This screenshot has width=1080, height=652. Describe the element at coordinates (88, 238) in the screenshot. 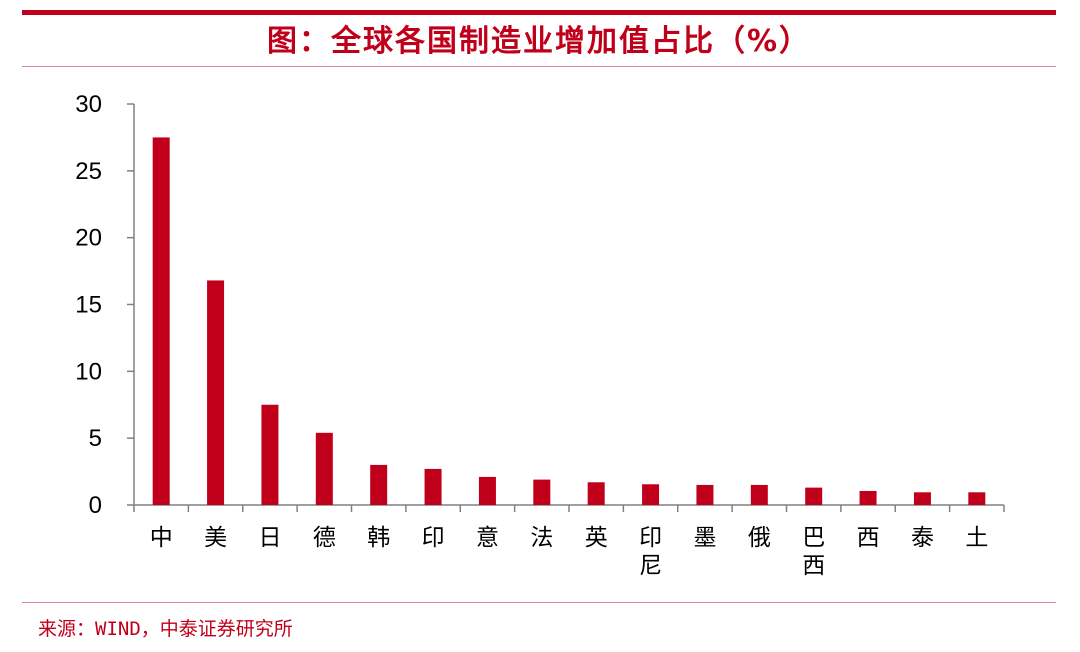

I see `y-tick-label: 20` at that location.